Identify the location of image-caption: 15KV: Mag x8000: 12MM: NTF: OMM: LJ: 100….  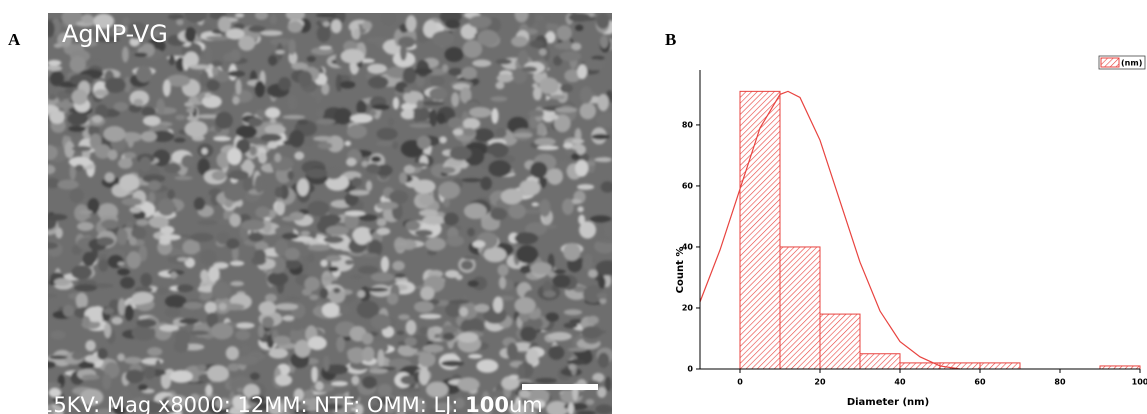
(291, 403).